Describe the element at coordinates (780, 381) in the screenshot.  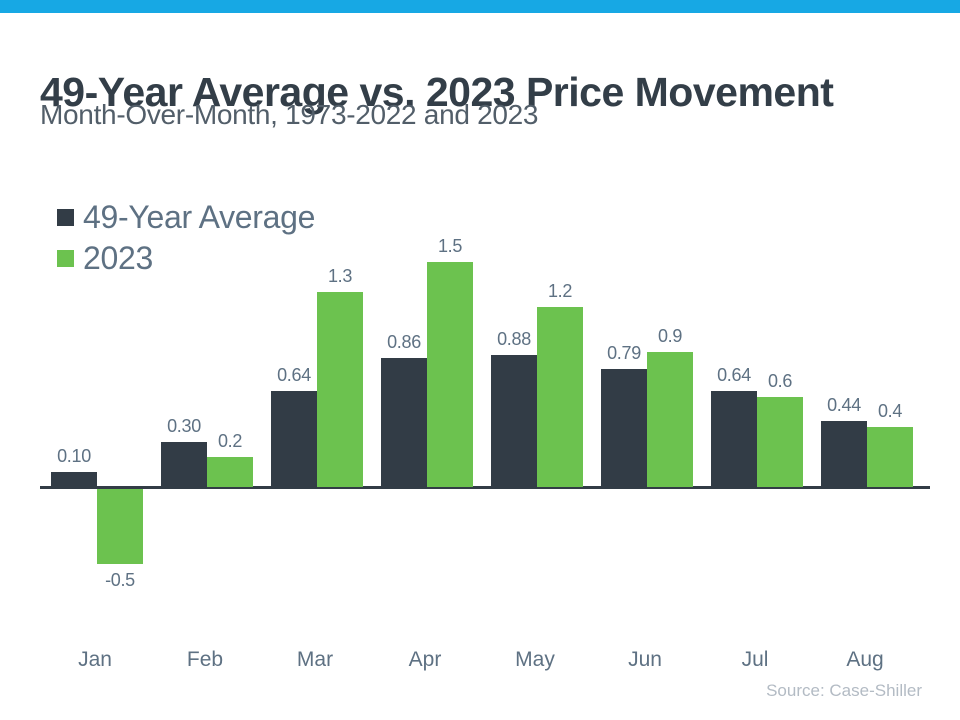
I see `value-label-2023-jul: 0.6` at that location.